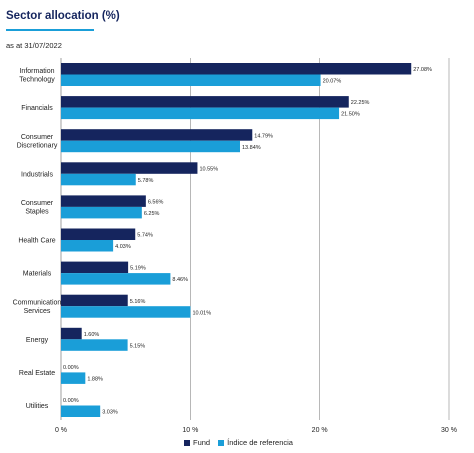  What do you see at coordinates (36, 71) in the screenshot?
I see `category-label: Information` at bounding box center [36, 71].